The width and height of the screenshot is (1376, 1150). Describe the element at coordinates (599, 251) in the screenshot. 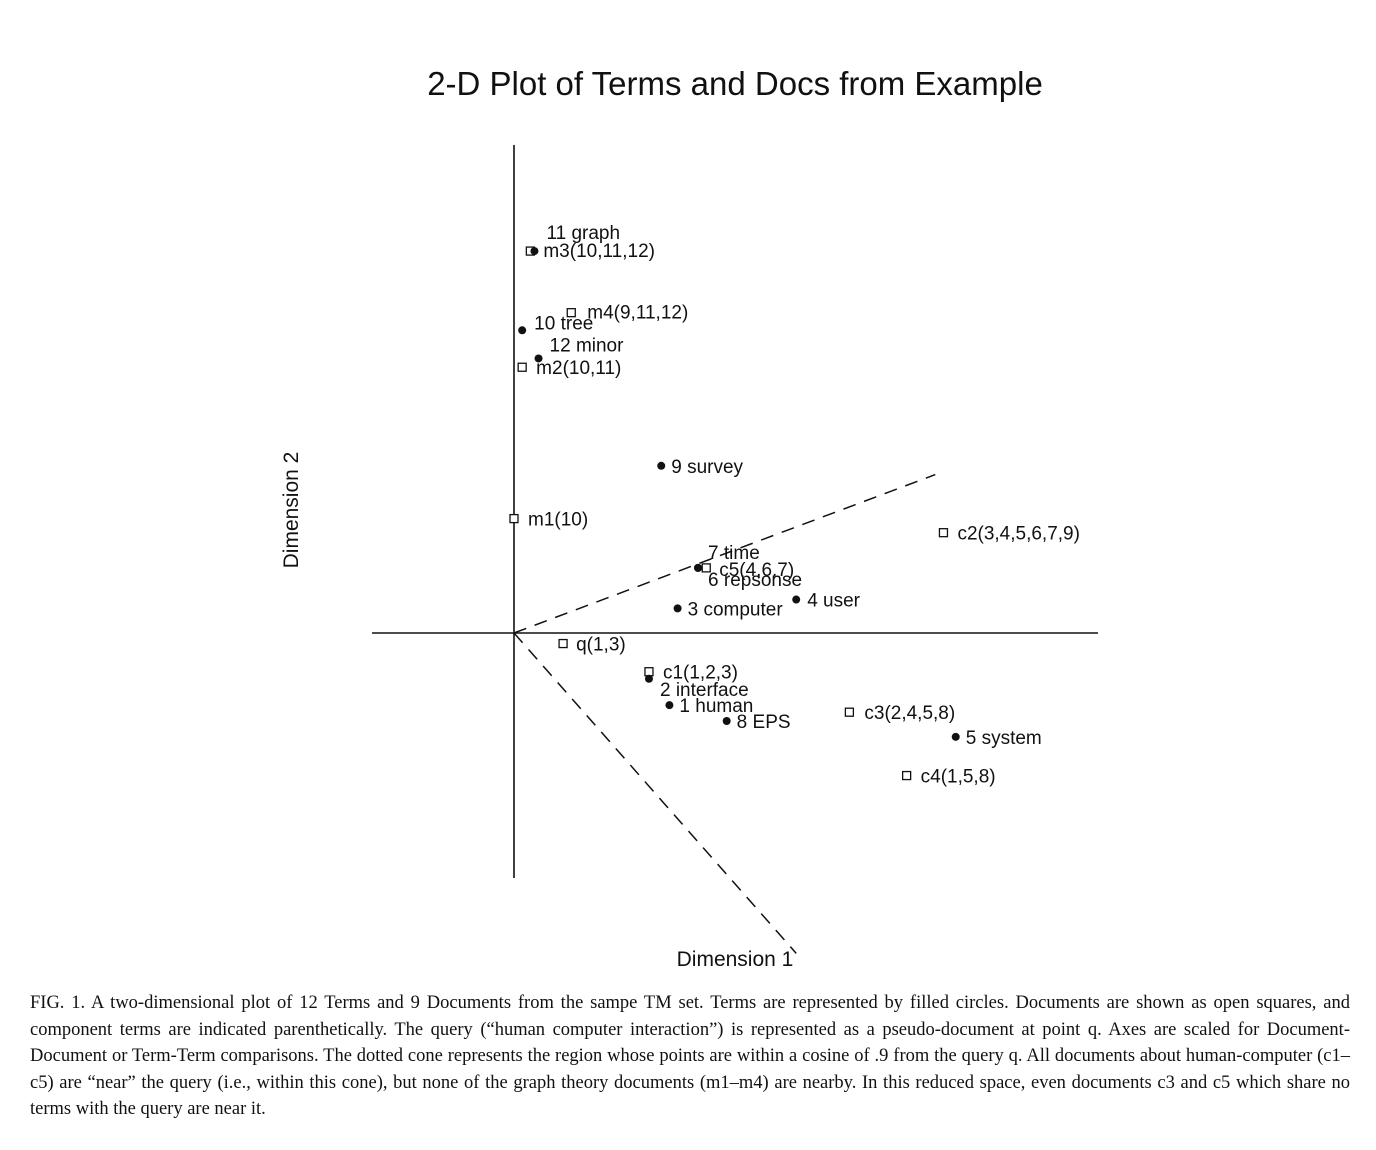

I see `document-label: m3(10,11,12)` at that location.